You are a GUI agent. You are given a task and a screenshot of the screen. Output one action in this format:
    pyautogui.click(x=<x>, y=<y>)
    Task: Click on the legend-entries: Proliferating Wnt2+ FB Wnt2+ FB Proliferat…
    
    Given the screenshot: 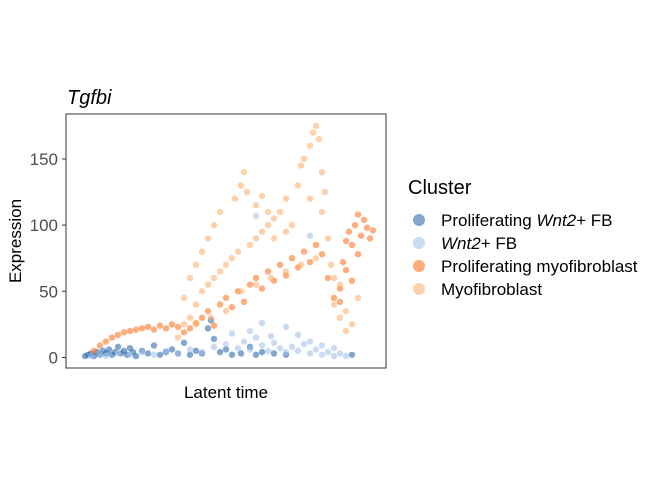 What is the action you would take?
    pyautogui.click(x=525, y=255)
    